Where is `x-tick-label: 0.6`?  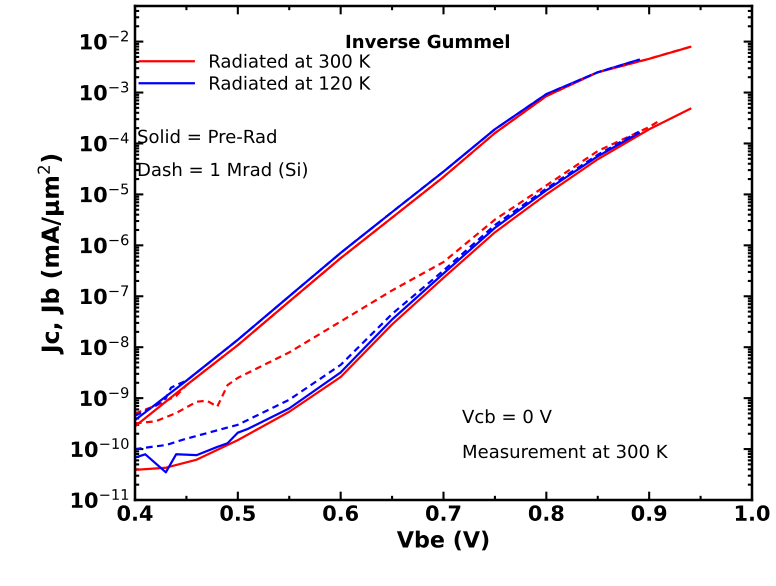 x-tick-label: 0.6 is located at coordinates (340, 513).